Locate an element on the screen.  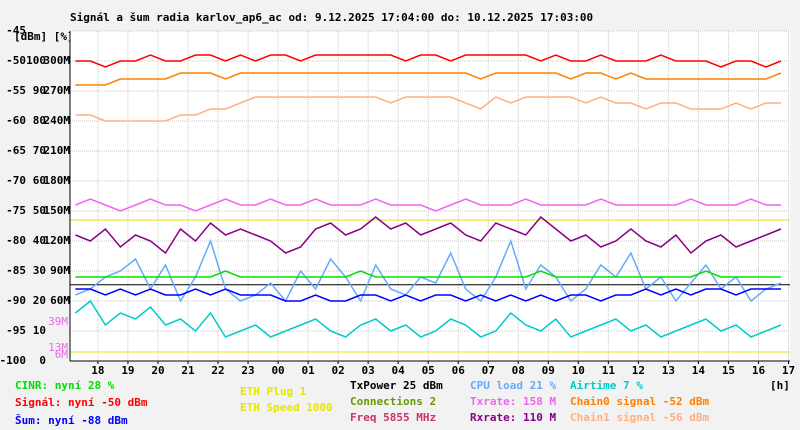
y-tick-label-pct: 30 is located at coordinates (39, 270).